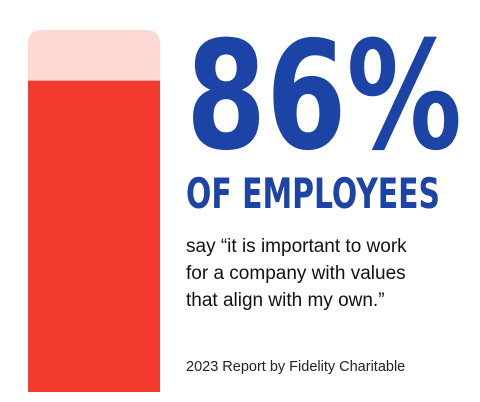 This screenshot has width=480, height=402. What do you see at coordinates (285, 300) in the screenshot?
I see `quote-line: that align with my own.”` at bounding box center [285, 300].